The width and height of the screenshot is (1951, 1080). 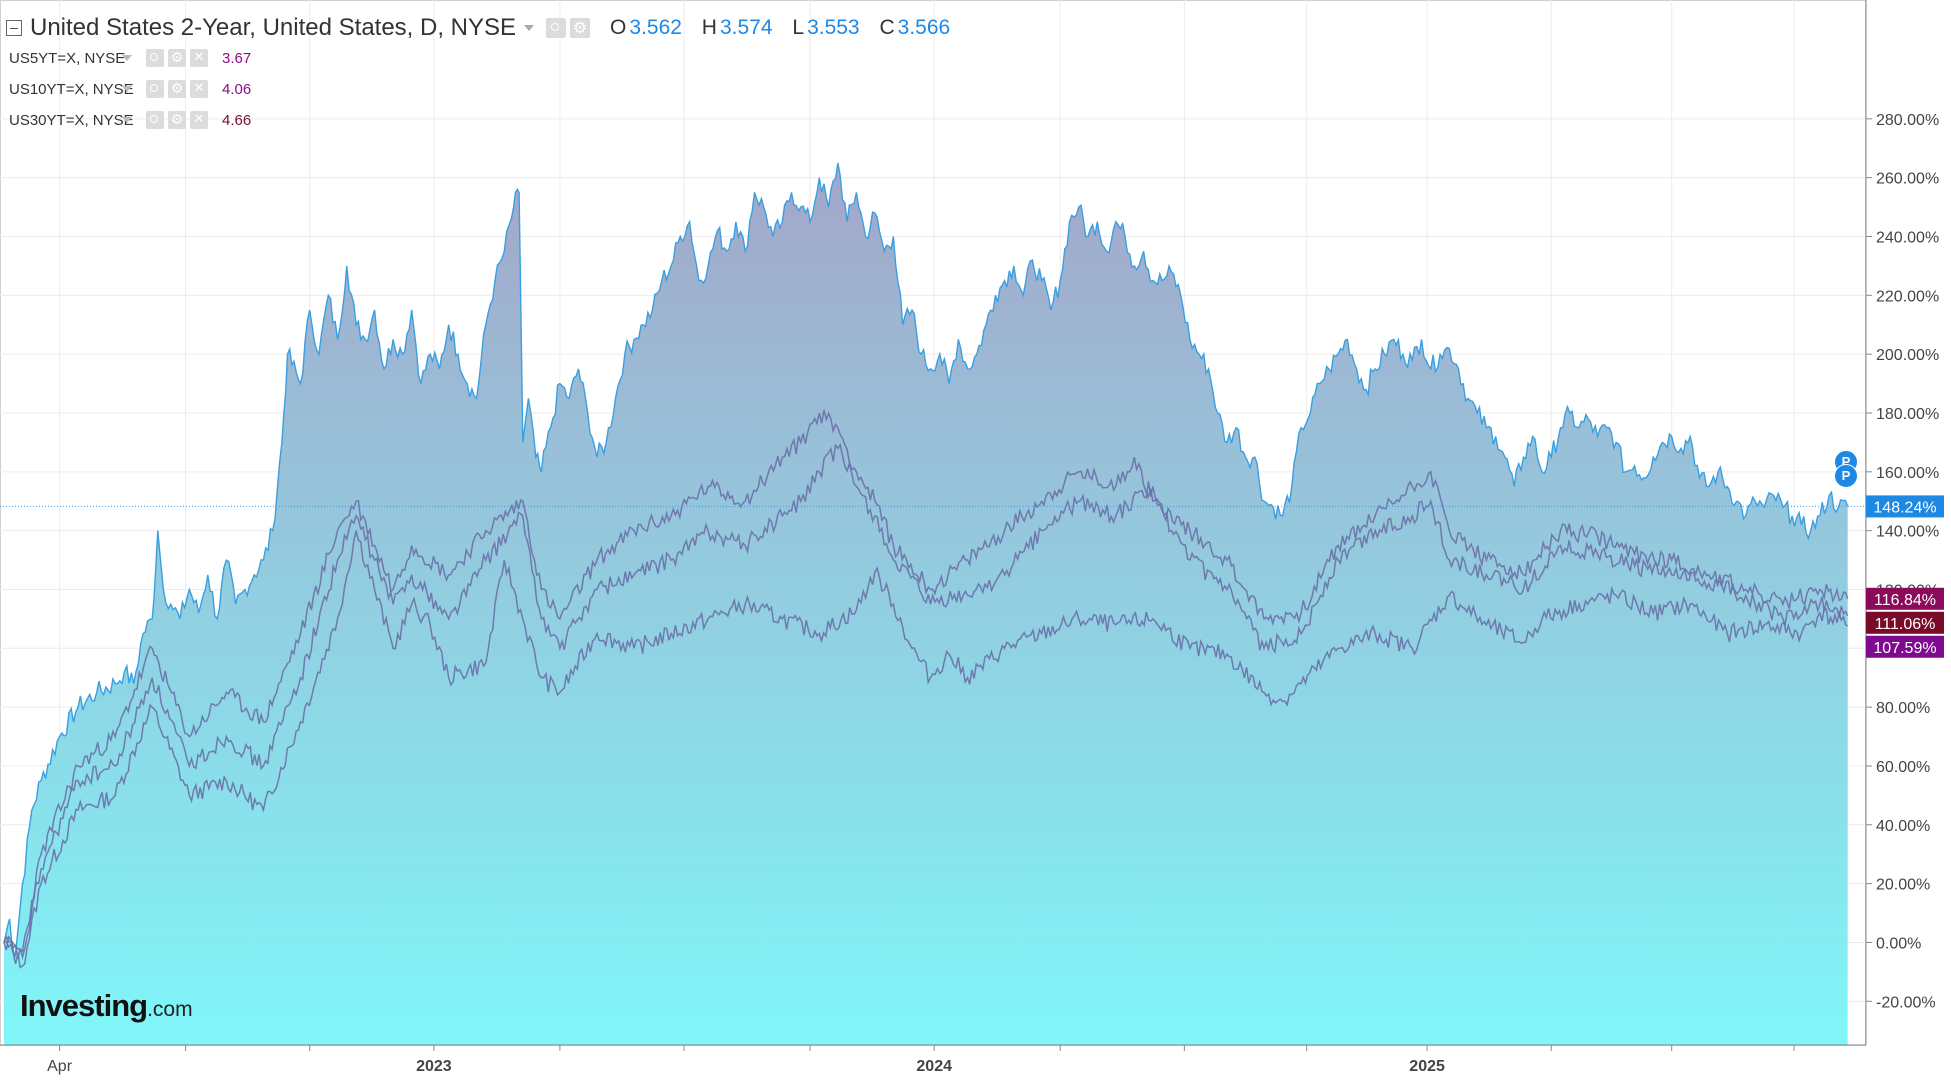 I want to click on overlay-row-us30y: US30YT=X, NYSE 4.66, so click(x=130, y=120).